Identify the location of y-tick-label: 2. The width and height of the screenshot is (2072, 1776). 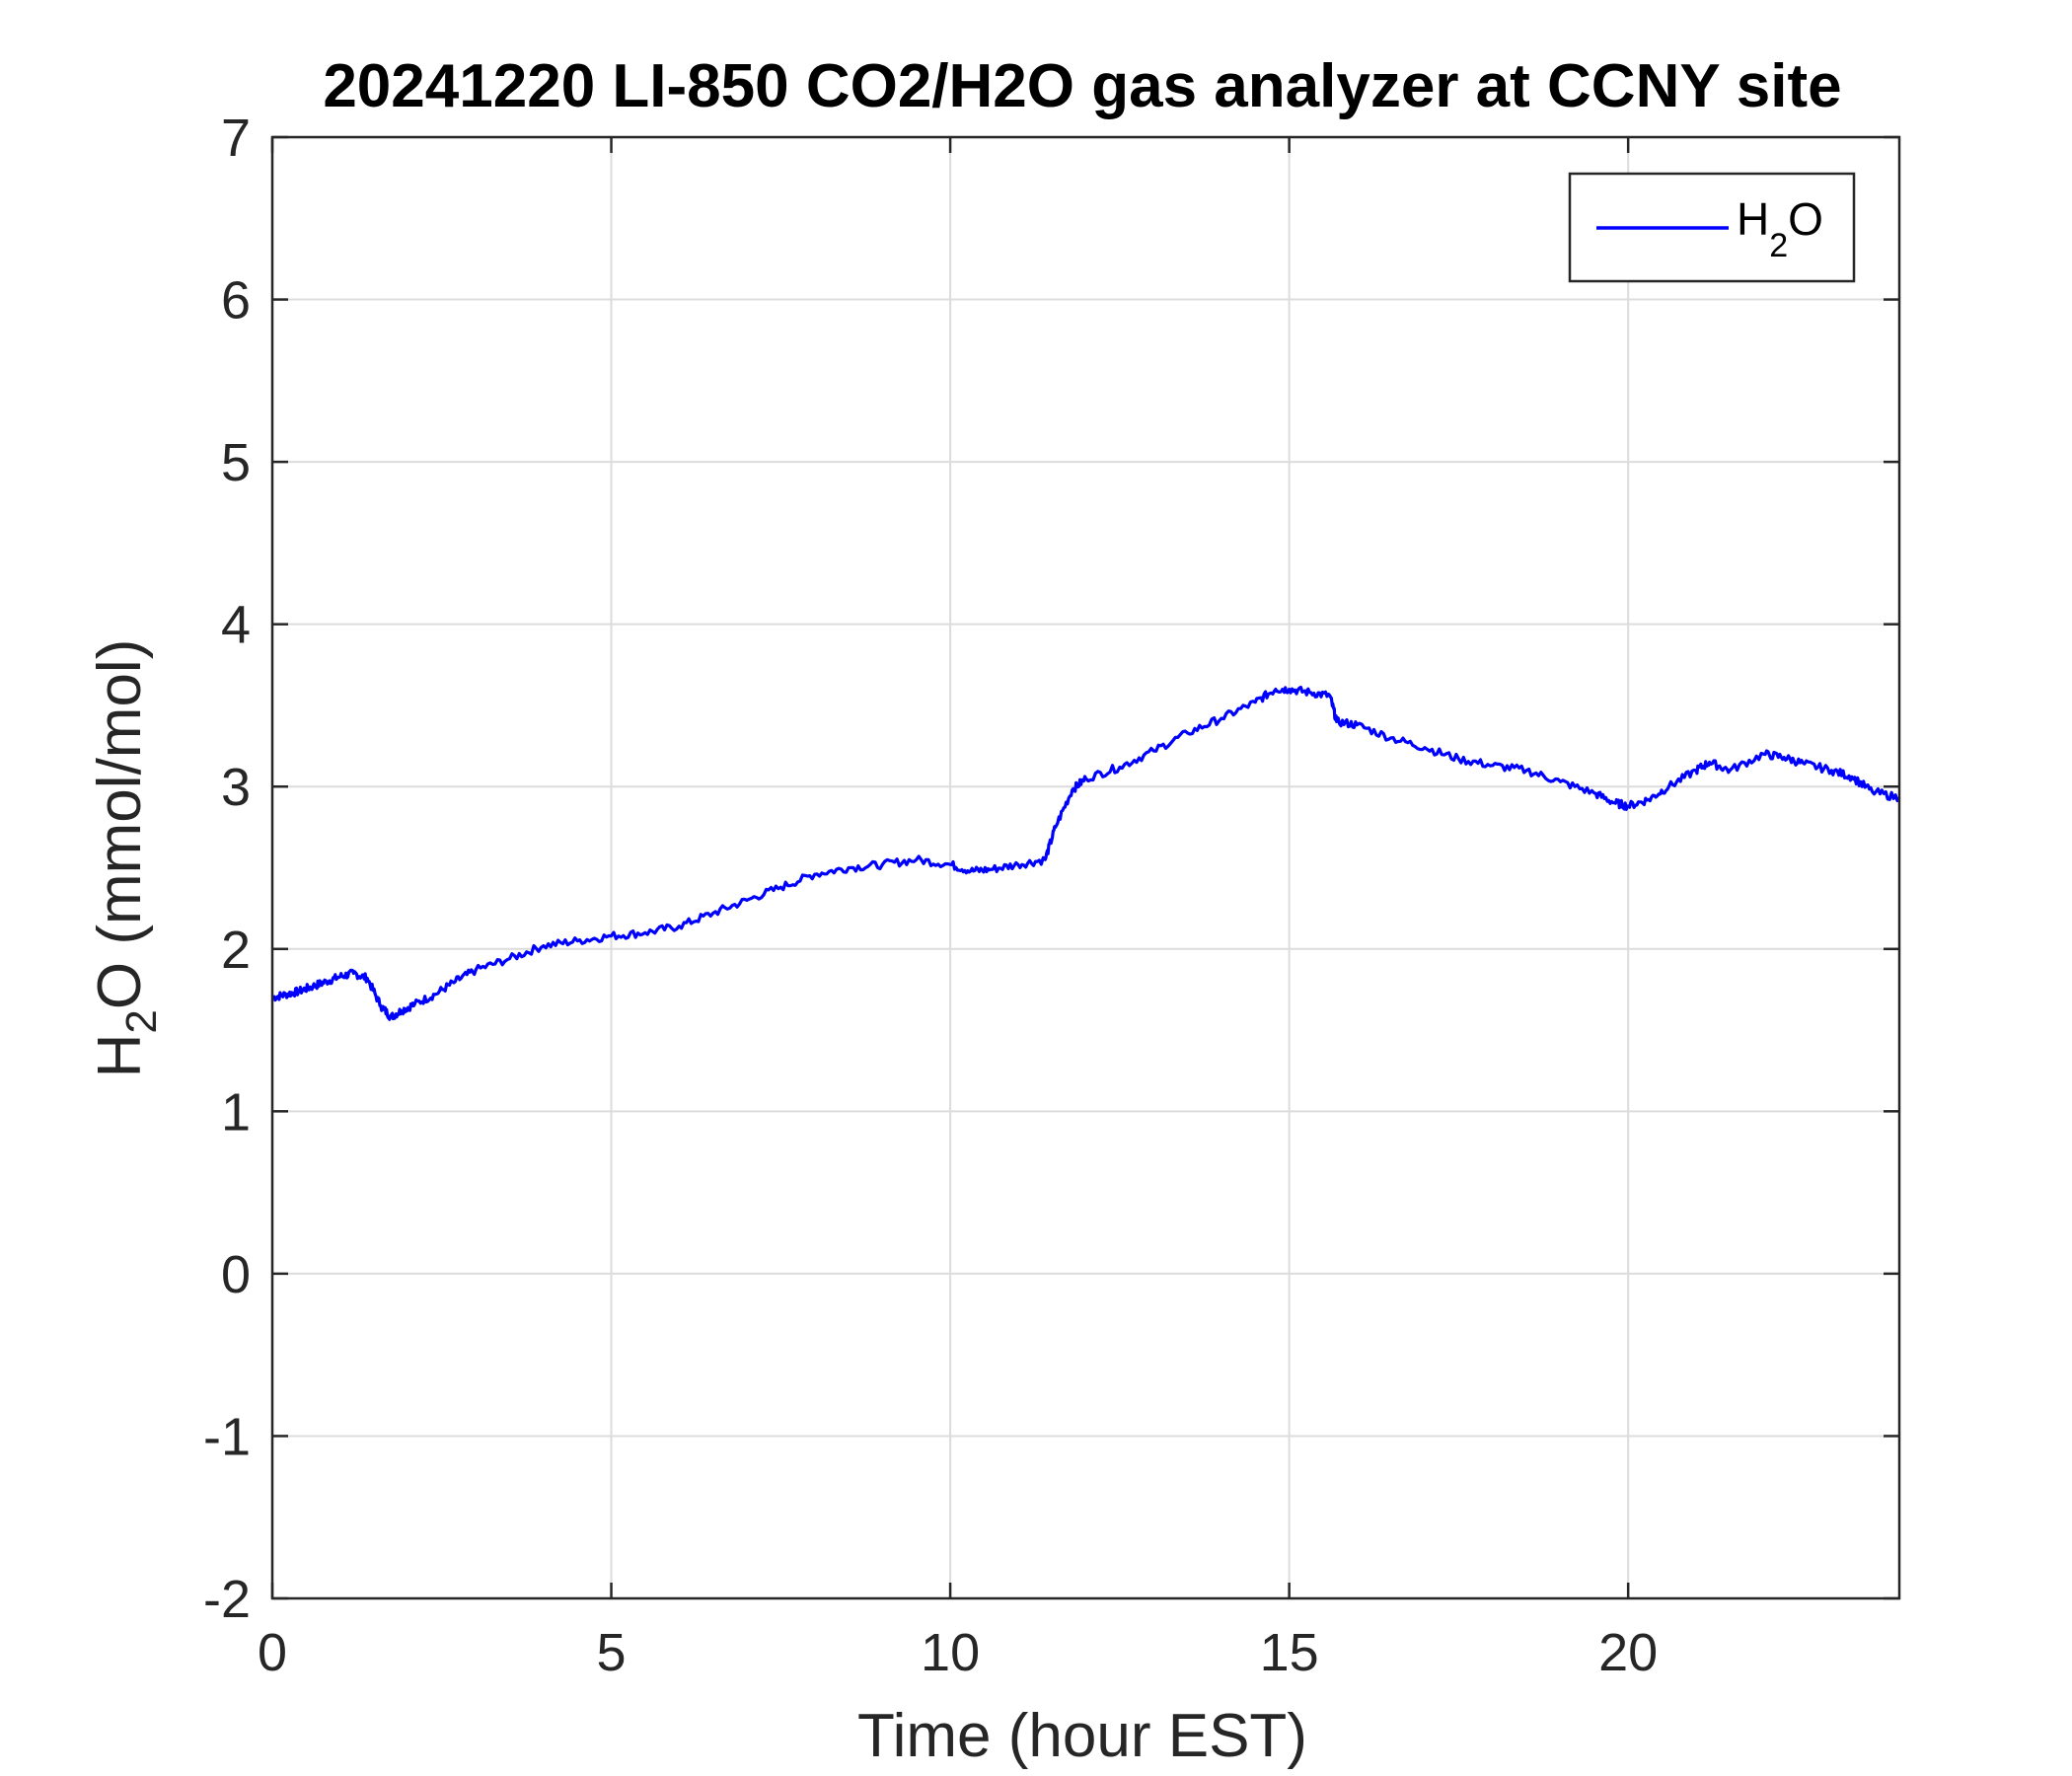
(236, 951).